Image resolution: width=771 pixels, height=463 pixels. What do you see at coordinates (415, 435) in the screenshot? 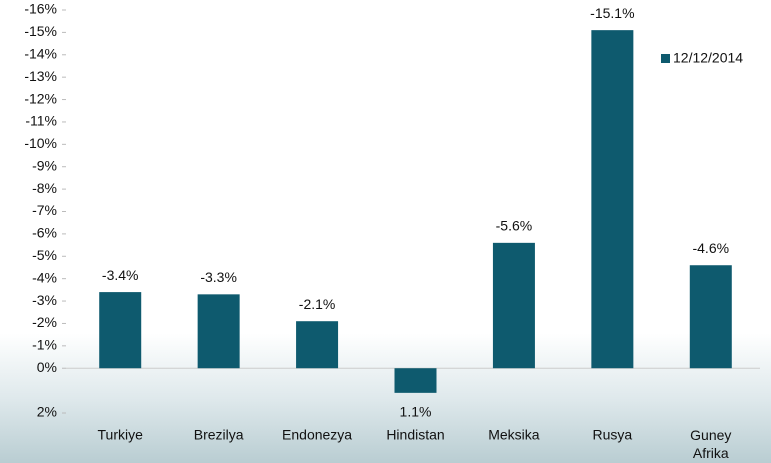
I see `x-tick-label: Hindistan` at bounding box center [415, 435].